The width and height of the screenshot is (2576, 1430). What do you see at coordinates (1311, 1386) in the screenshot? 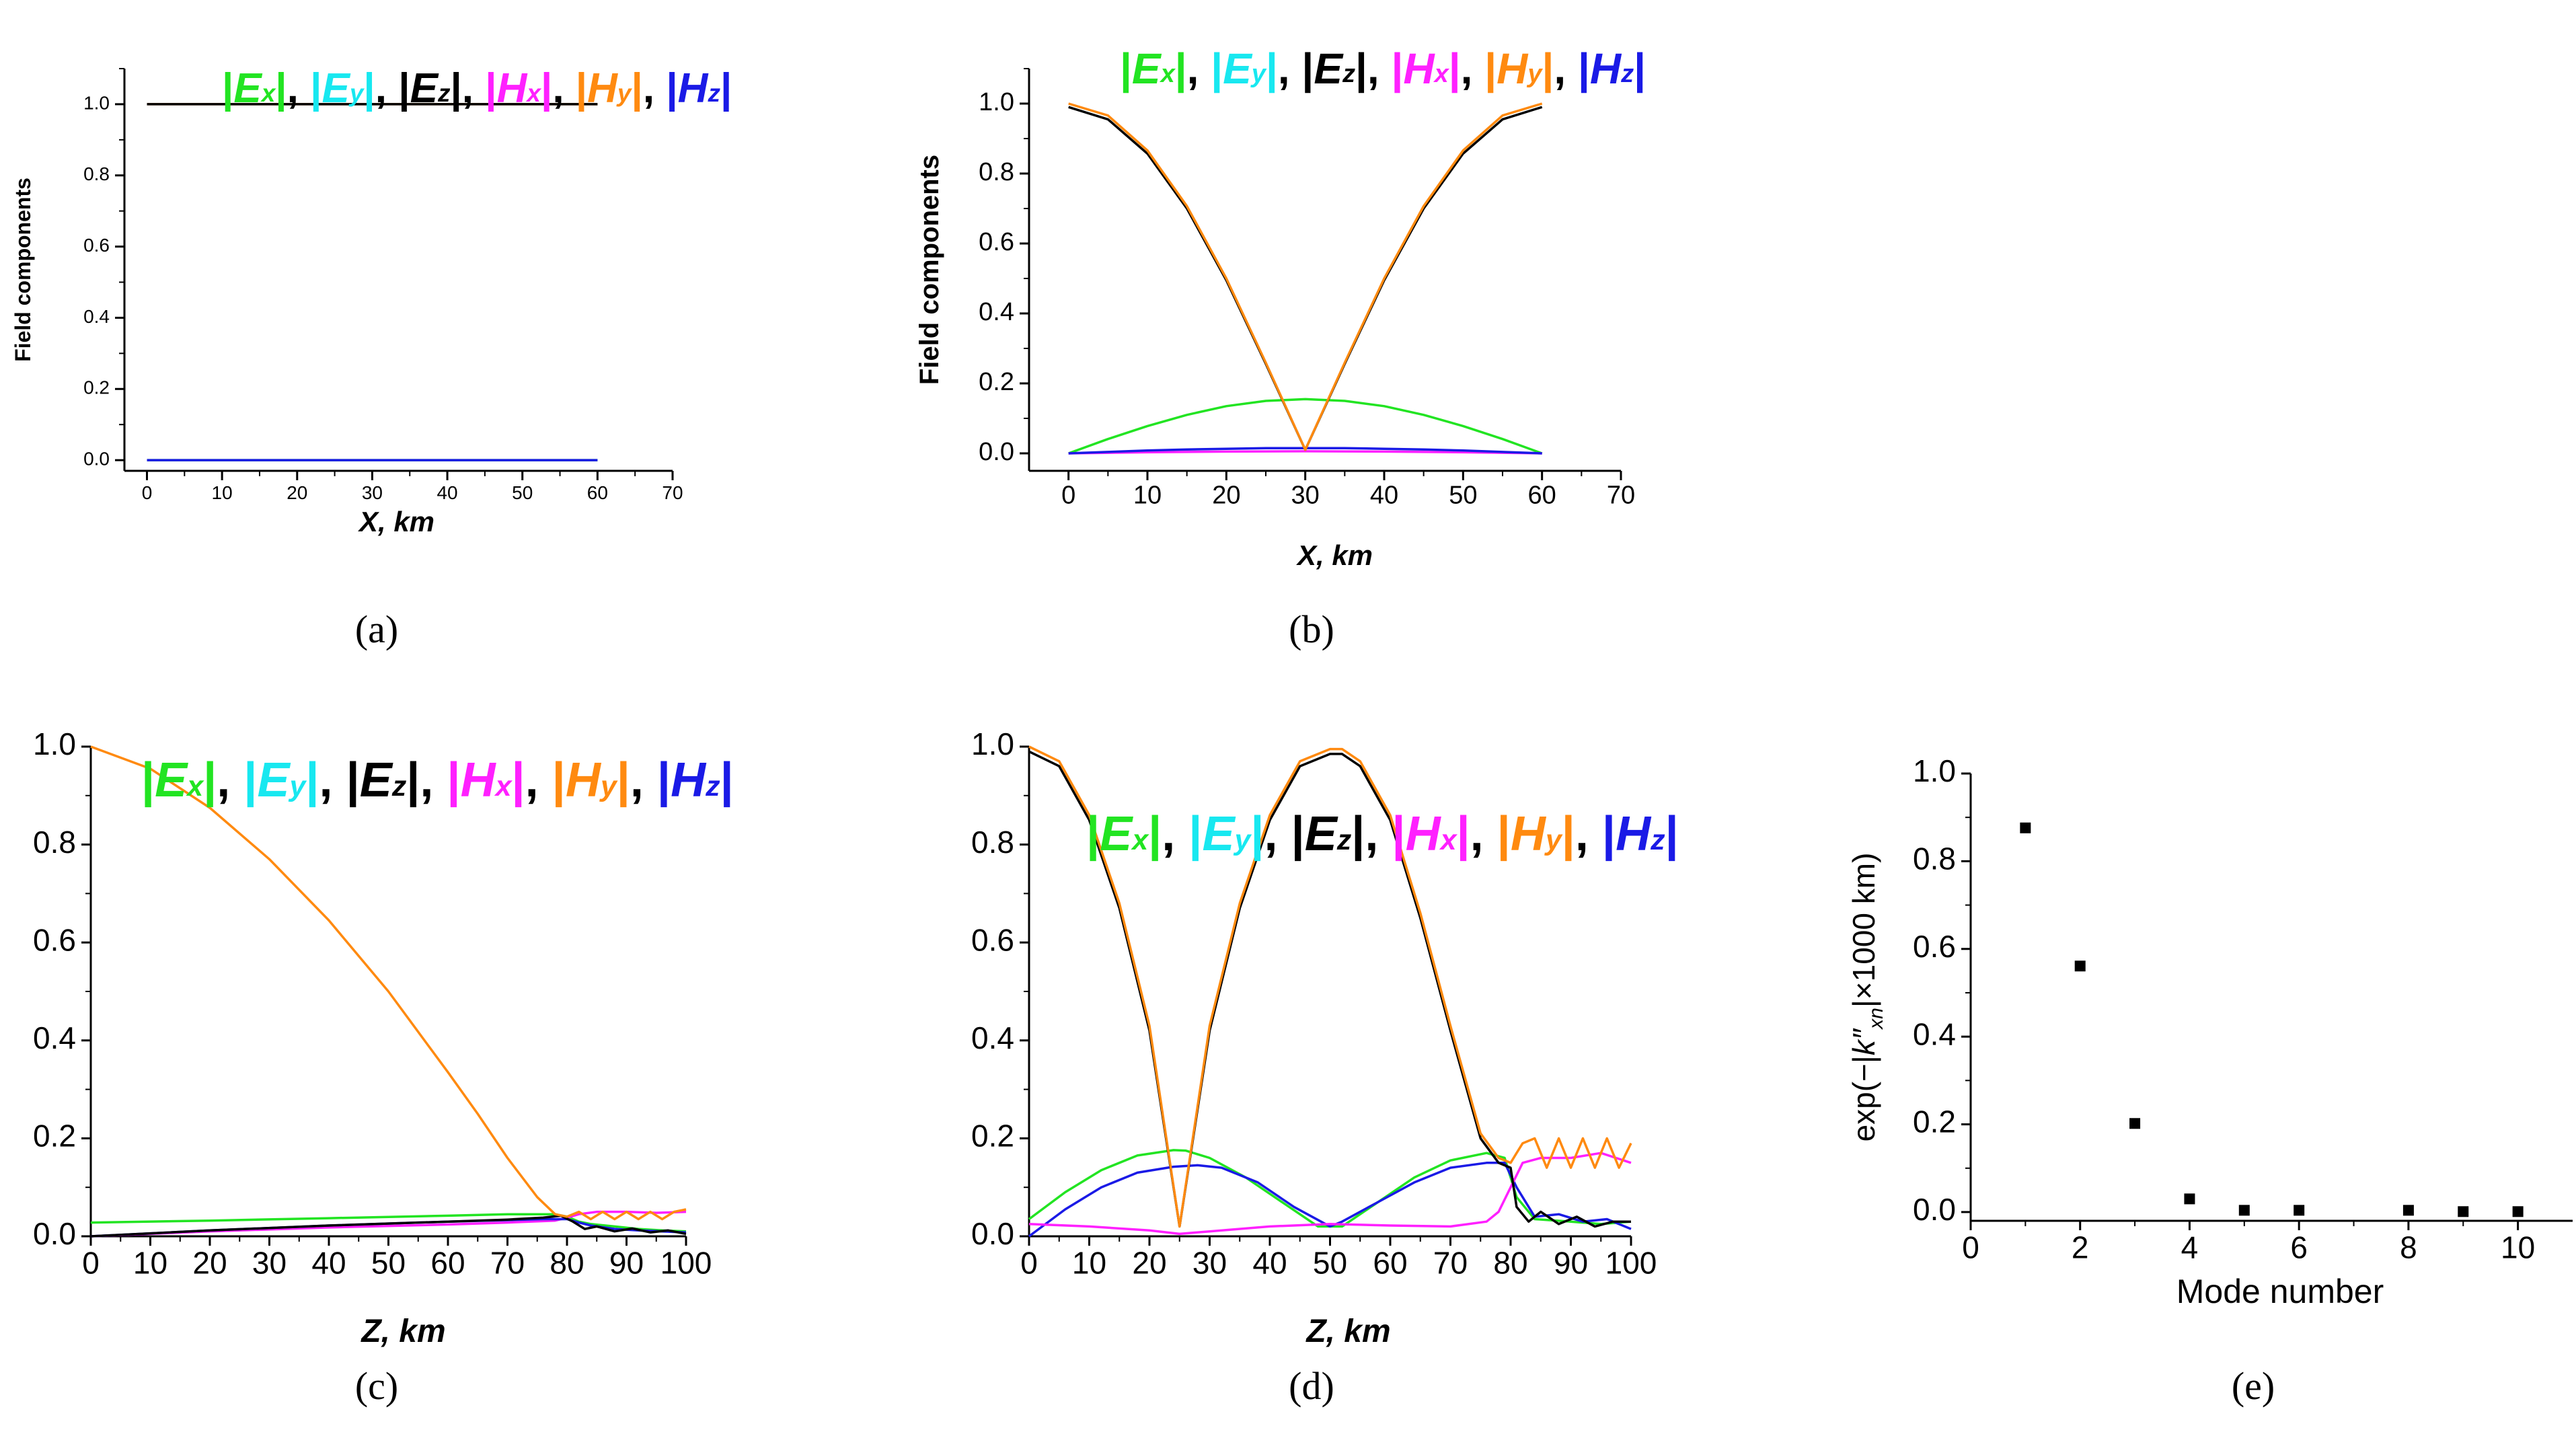
I see `panel-label: (d)` at bounding box center [1311, 1386].